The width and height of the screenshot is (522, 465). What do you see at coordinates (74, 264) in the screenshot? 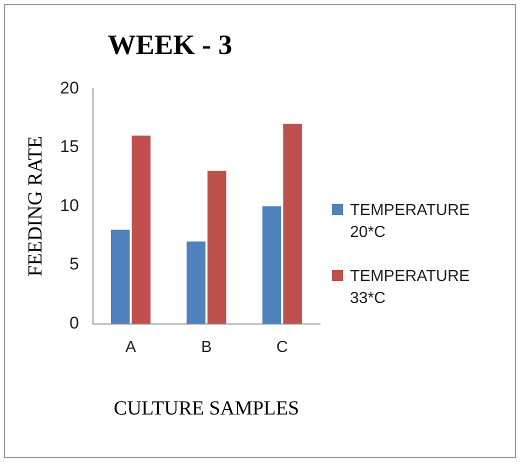
I see `y-tick-label: 5` at bounding box center [74, 264].